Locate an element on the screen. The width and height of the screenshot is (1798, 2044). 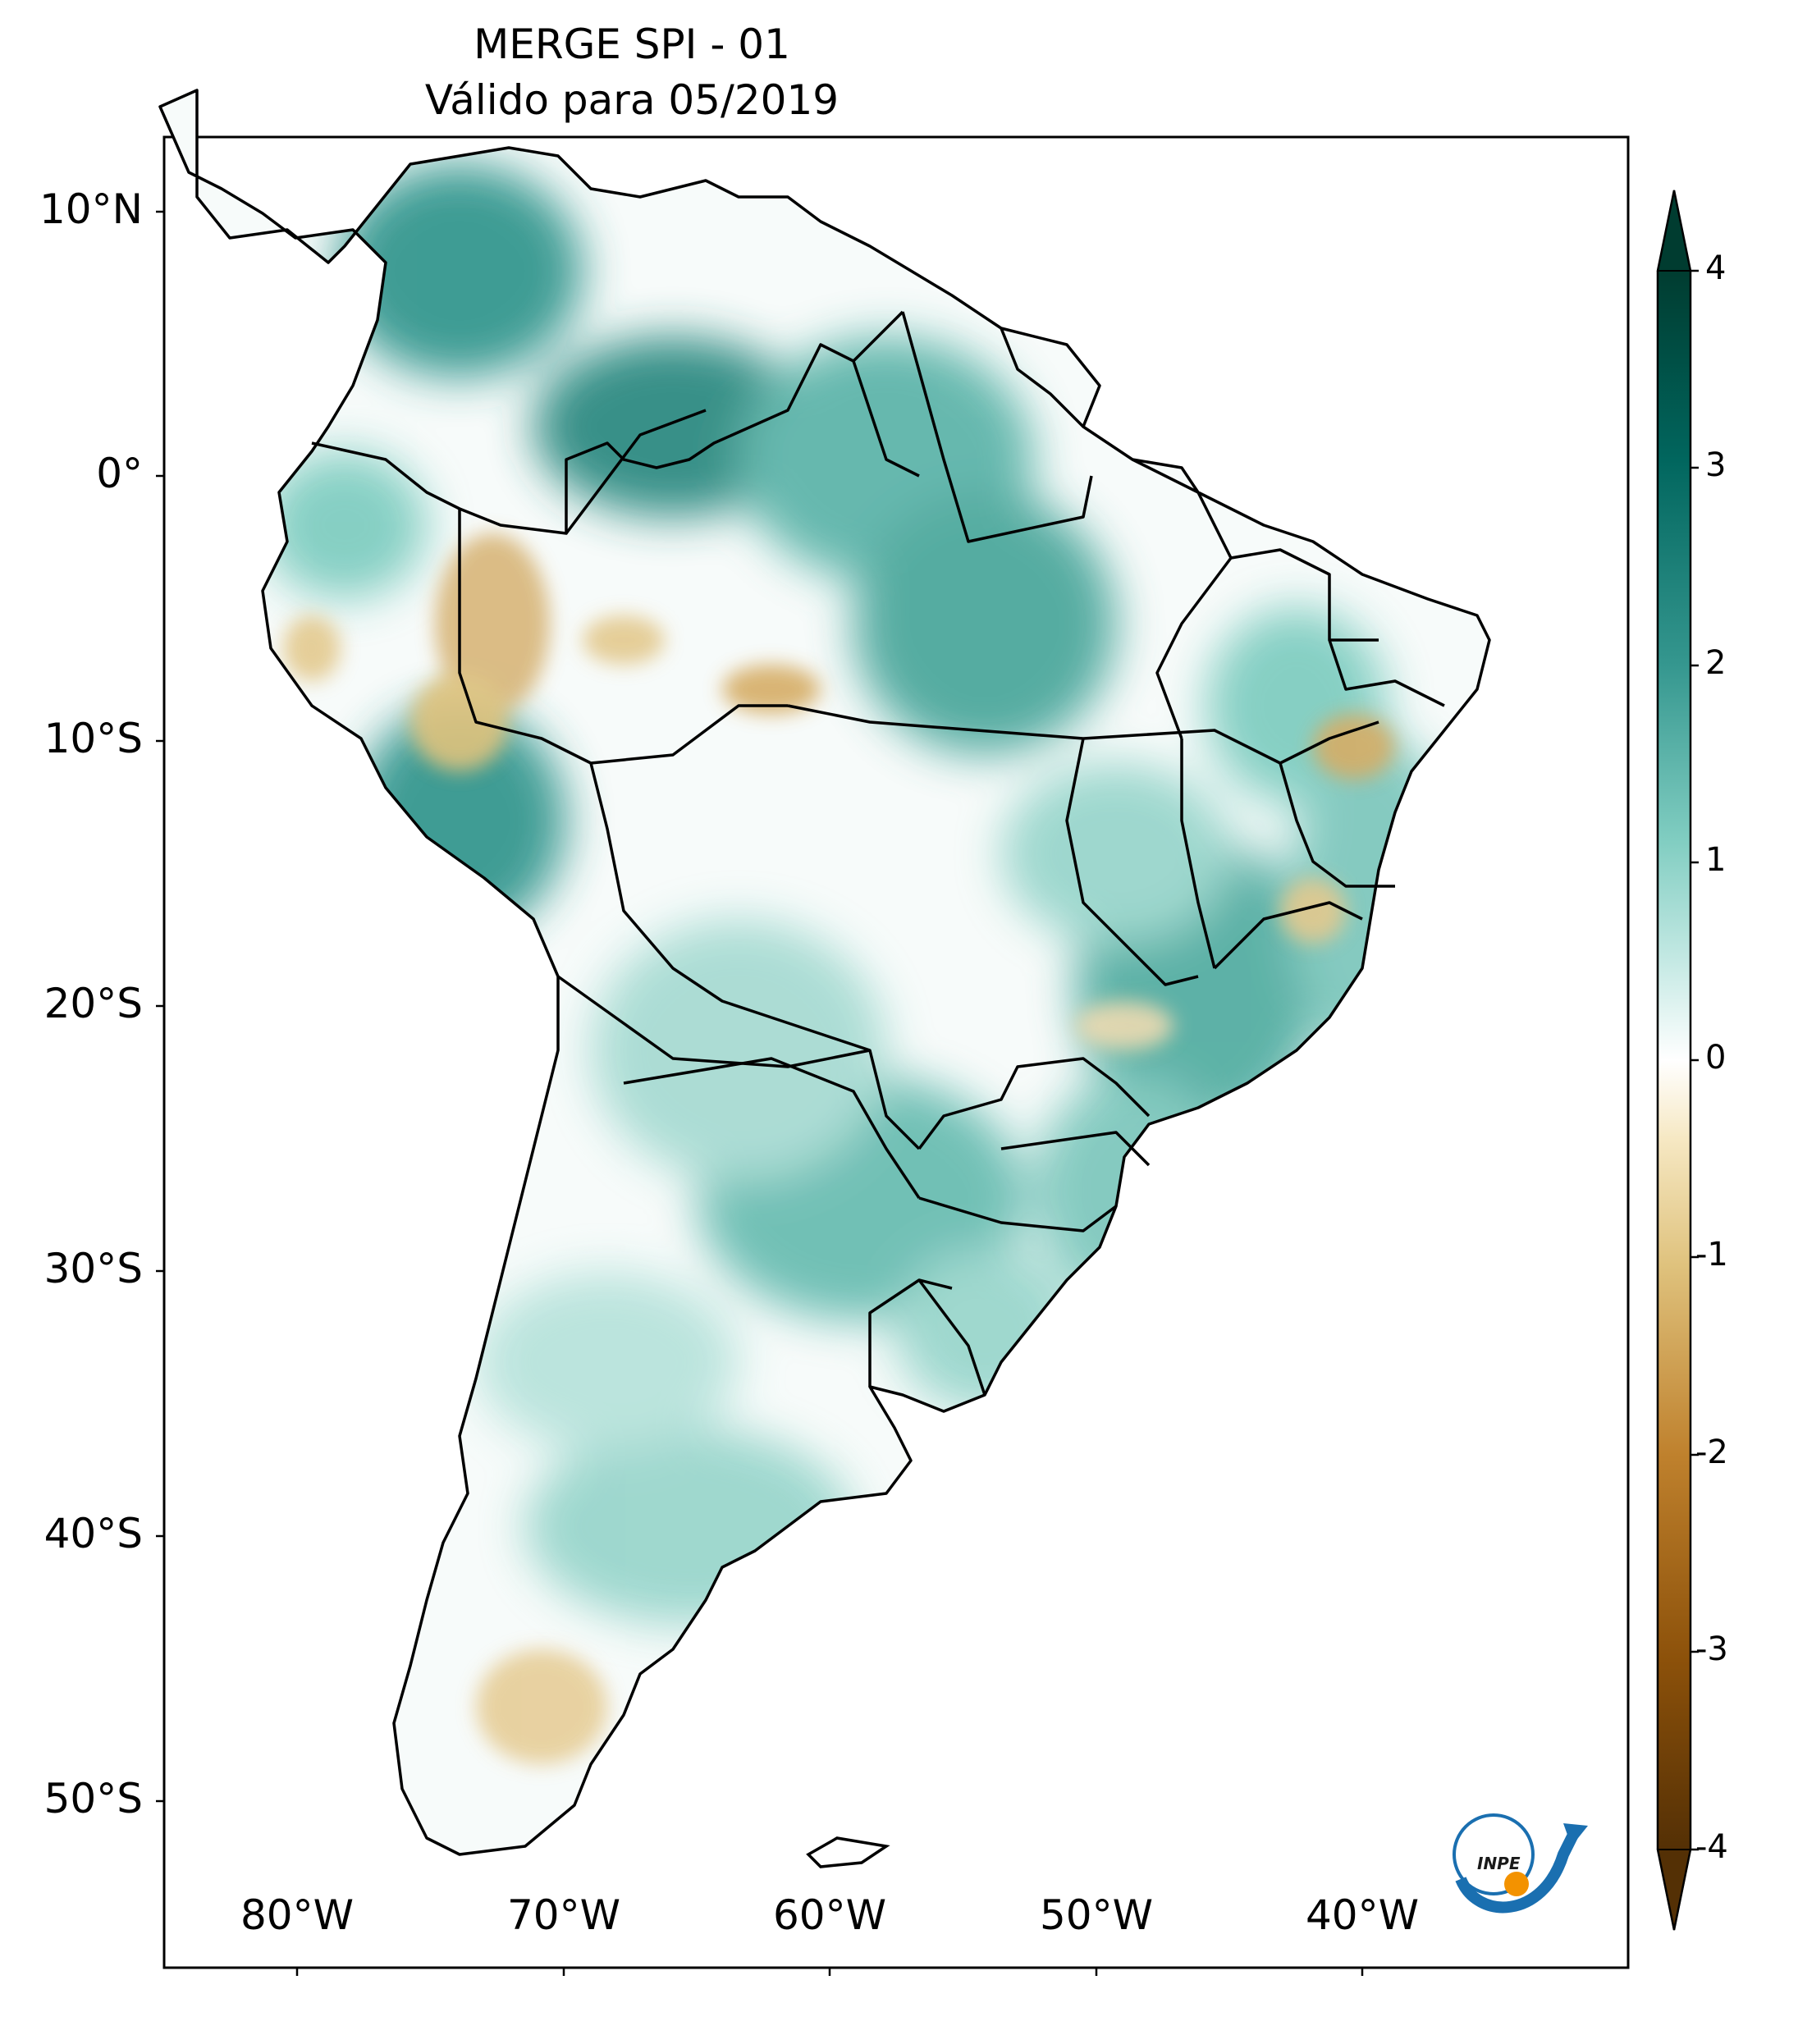
lat-tick-label: 10°S is located at coordinates (93, 738).